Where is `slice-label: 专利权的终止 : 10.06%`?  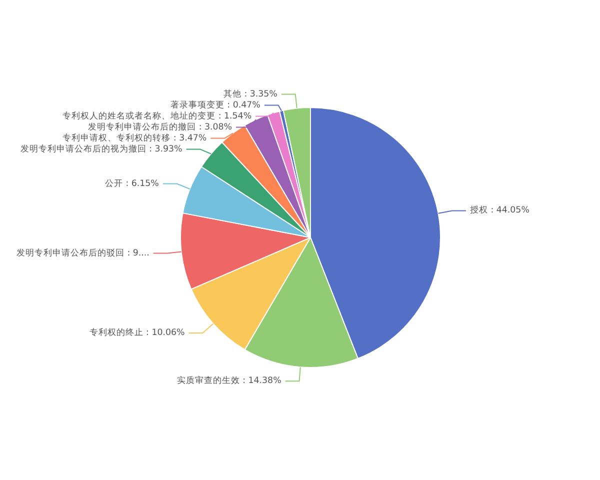 slice-label: 专利权的终止 : 10.06% is located at coordinates (137, 332).